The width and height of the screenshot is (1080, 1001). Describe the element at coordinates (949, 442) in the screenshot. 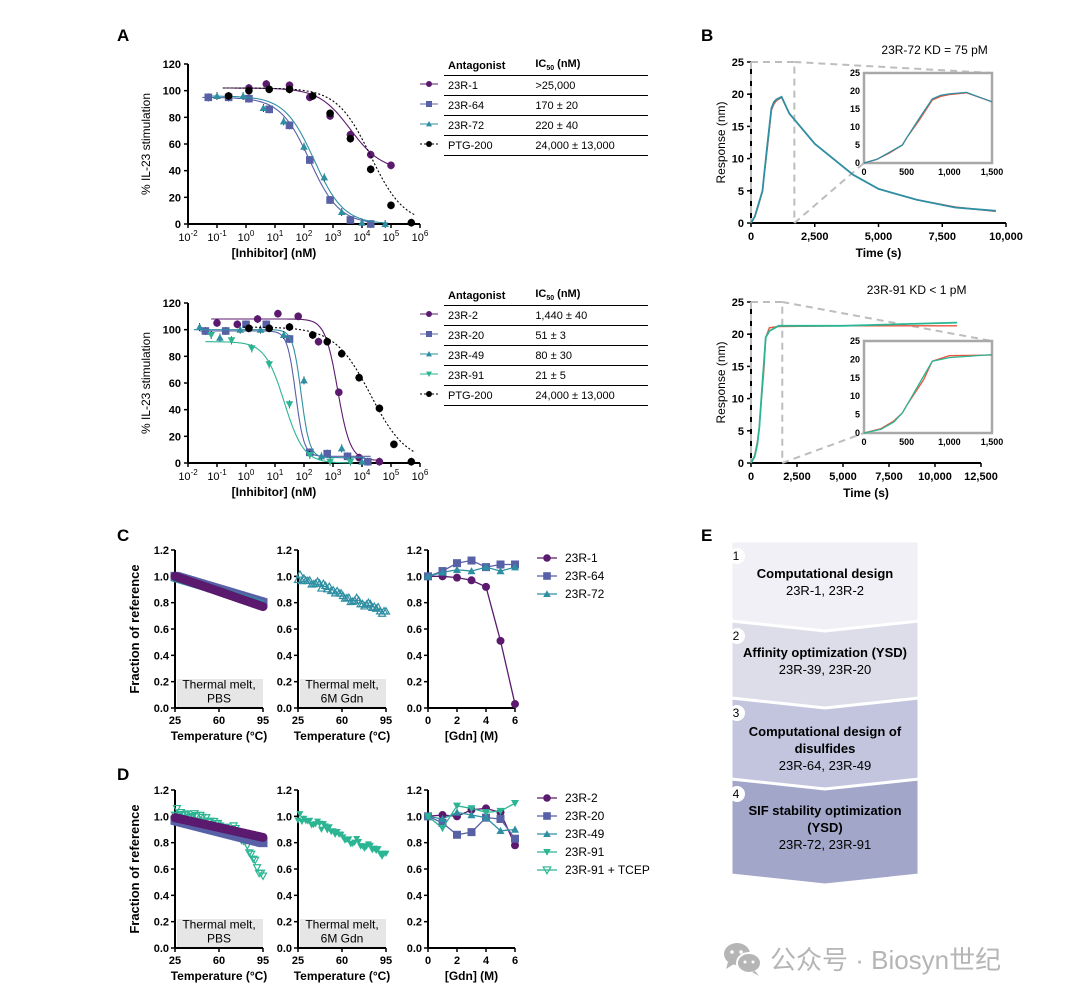

I see `inset-x-tick-label: 1,000` at that location.